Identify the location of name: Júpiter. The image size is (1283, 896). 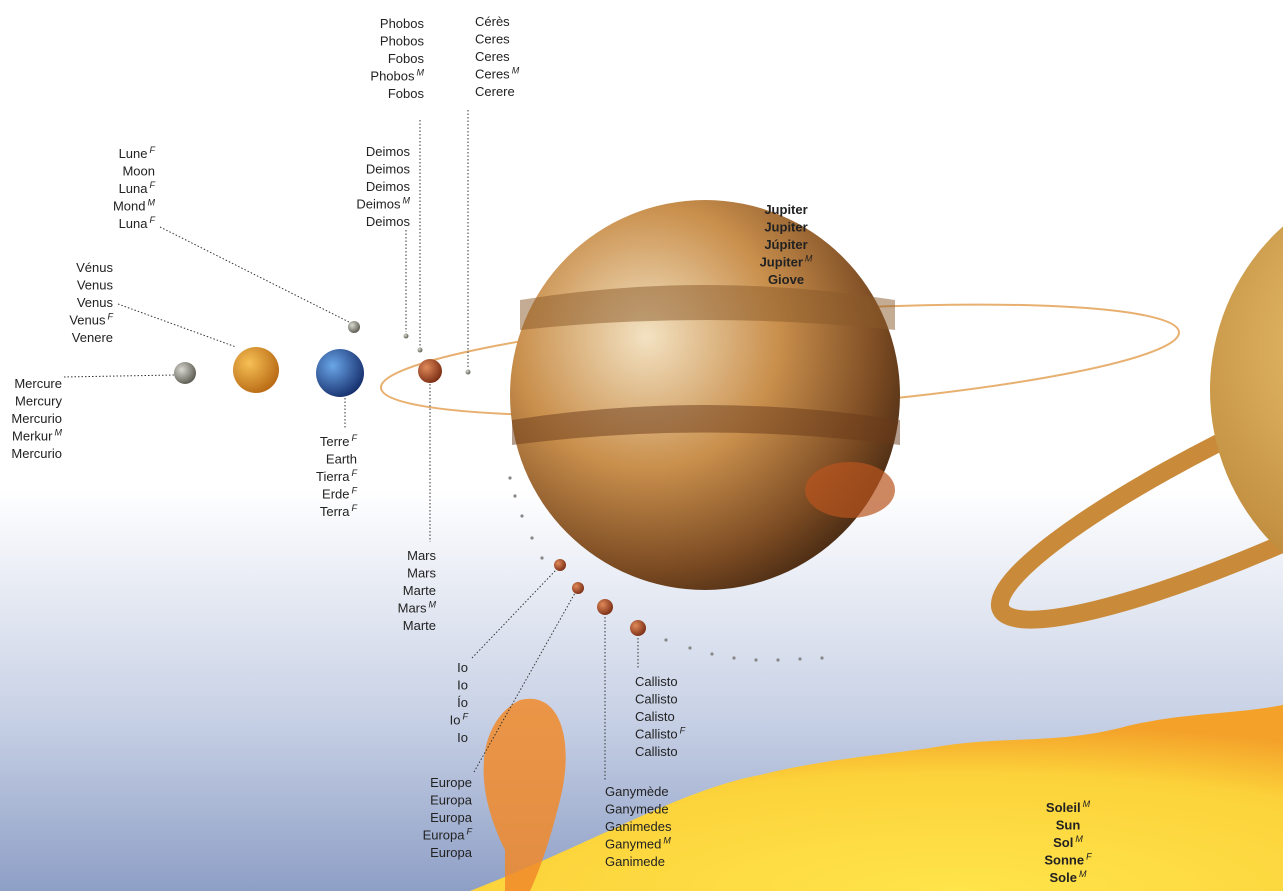
(785, 244).